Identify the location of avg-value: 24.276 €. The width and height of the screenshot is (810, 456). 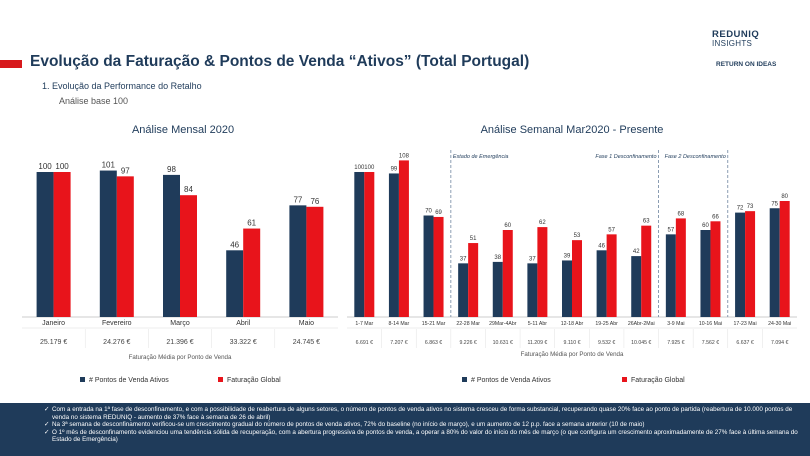
(116, 342).